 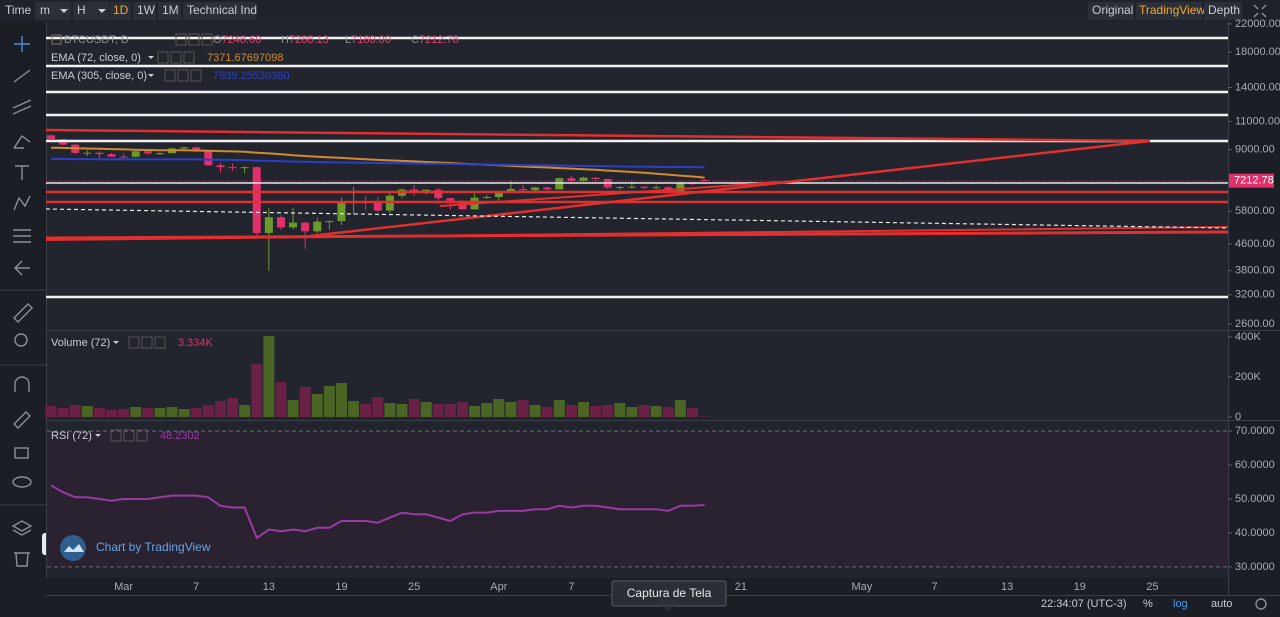 What do you see at coordinates (22, 482) in the screenshot?
I see `eye-tool` at bounding box center [22, 482].